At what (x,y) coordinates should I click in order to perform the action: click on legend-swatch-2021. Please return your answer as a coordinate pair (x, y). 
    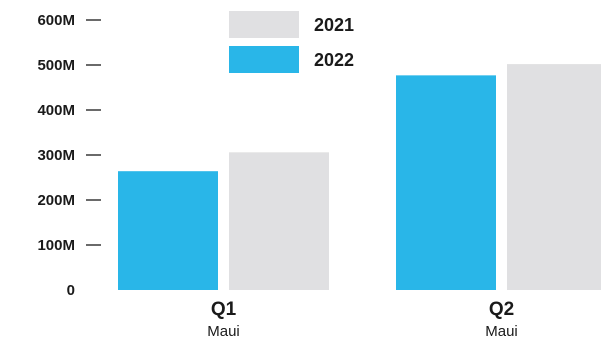
    Looking at the image, I should click on (264, 24).